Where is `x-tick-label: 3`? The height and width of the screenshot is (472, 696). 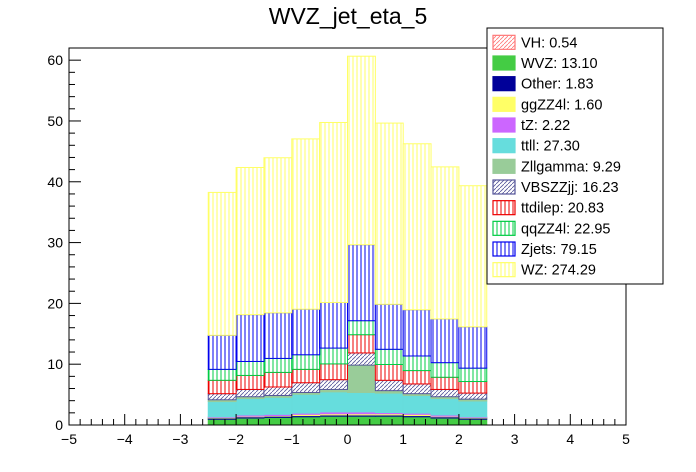
x-tick-label: 3 is located at coordinates (515, 439).